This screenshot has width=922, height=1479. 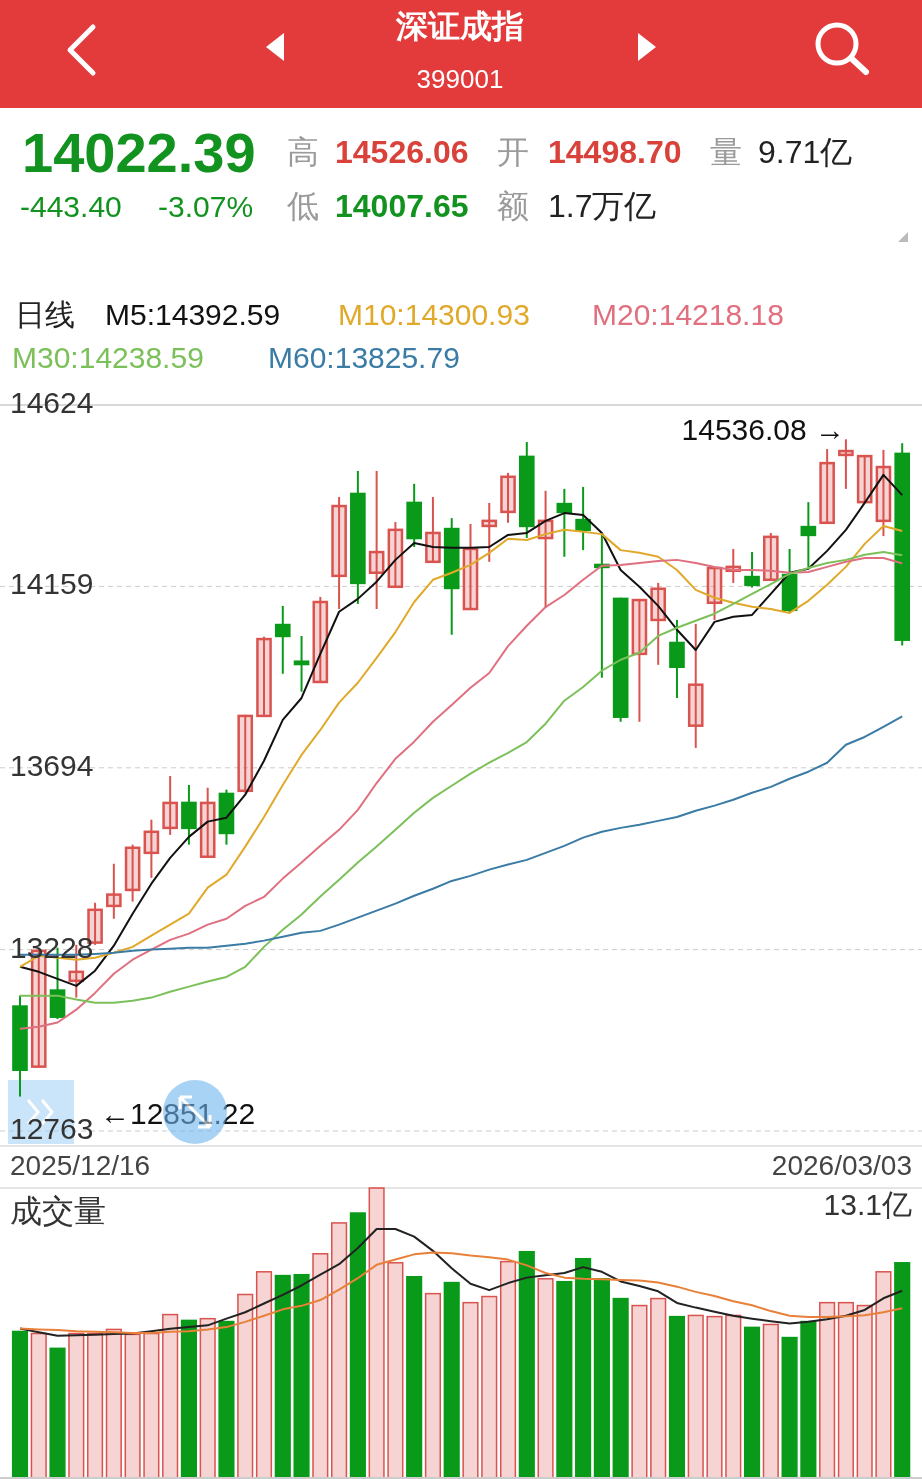 What do you see at coordinates (459, 26) in the screenshot?
I see `text: 深证成指` at bounding box center [459, 26].